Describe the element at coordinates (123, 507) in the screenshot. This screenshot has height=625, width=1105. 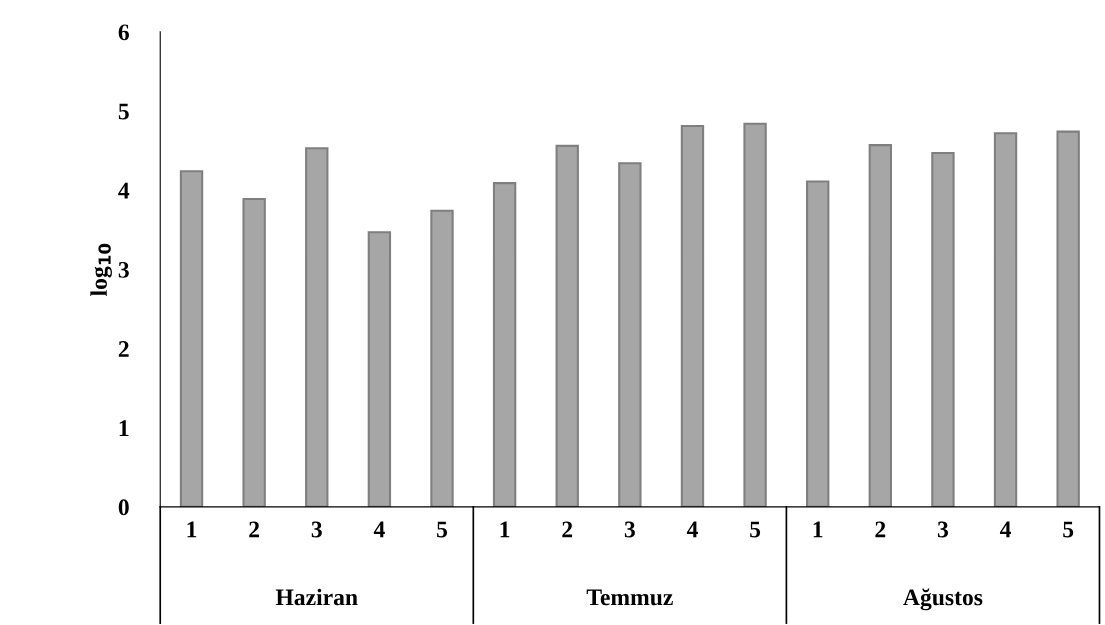
I see `y-tick-label: 0` at that location.